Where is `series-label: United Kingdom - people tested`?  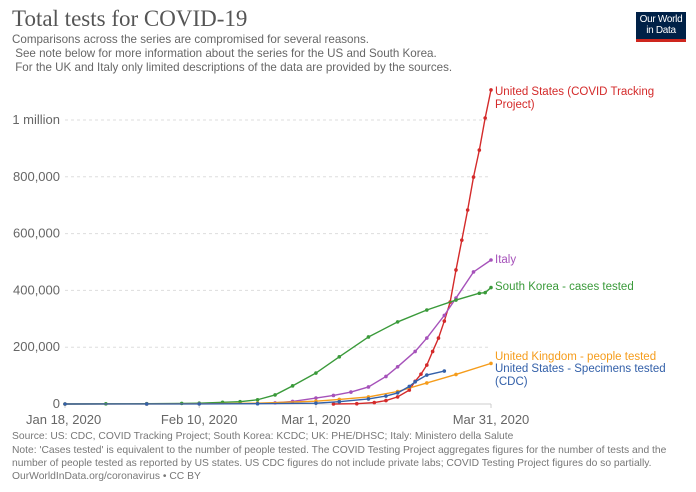
series-label: United Kingdom - people tested is located at coordinates (575, 357).